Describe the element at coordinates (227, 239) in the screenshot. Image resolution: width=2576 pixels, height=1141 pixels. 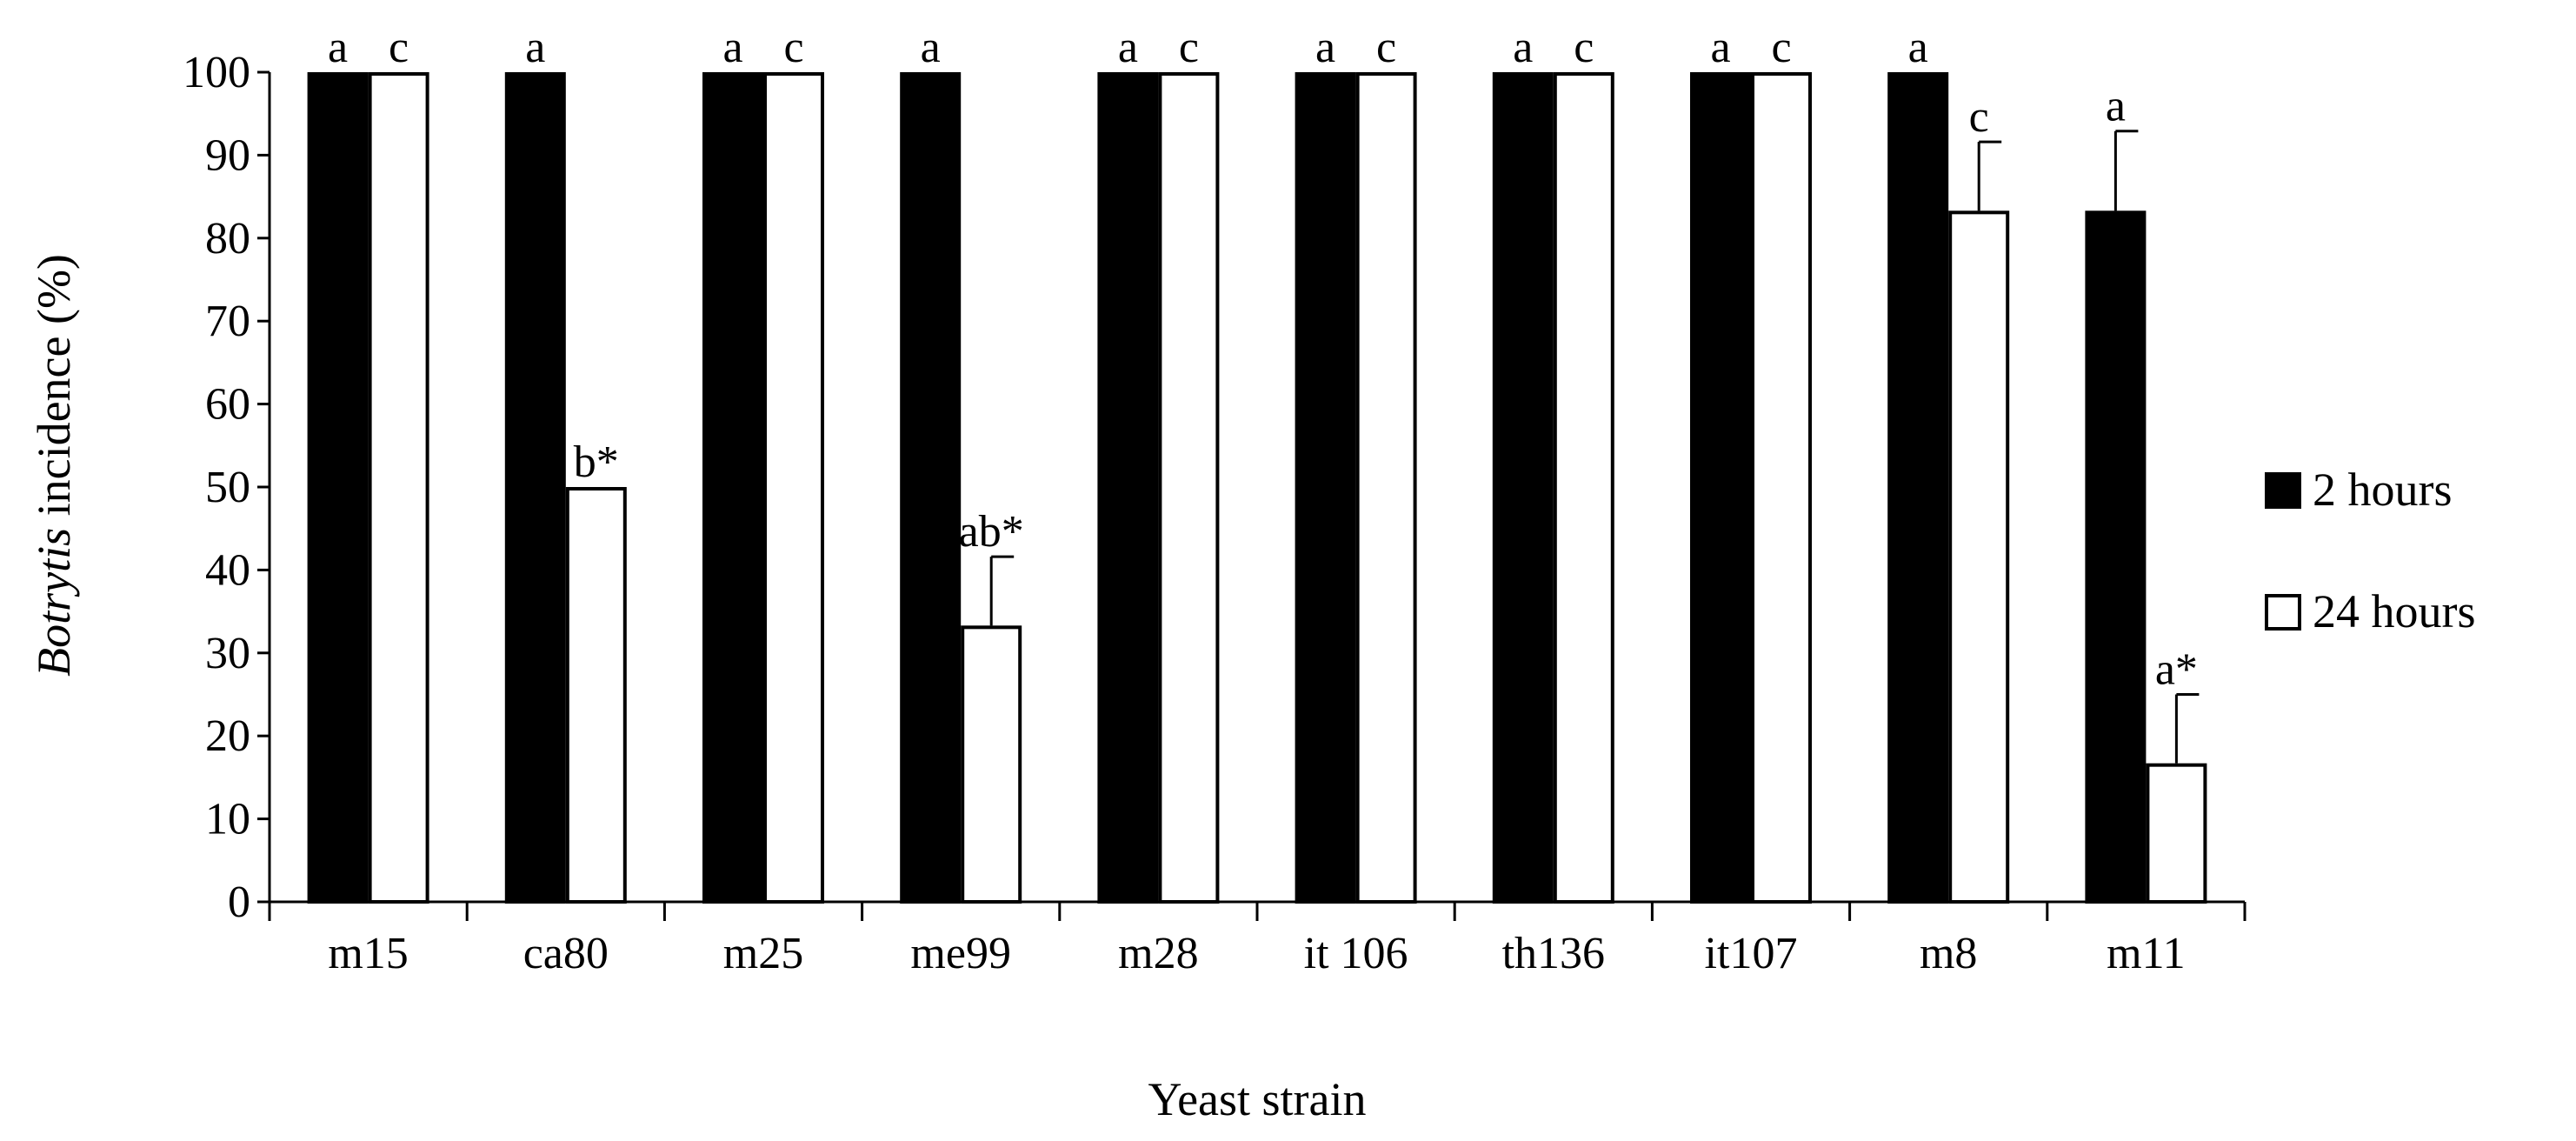
I see `y-tick-label: 80` at that location.